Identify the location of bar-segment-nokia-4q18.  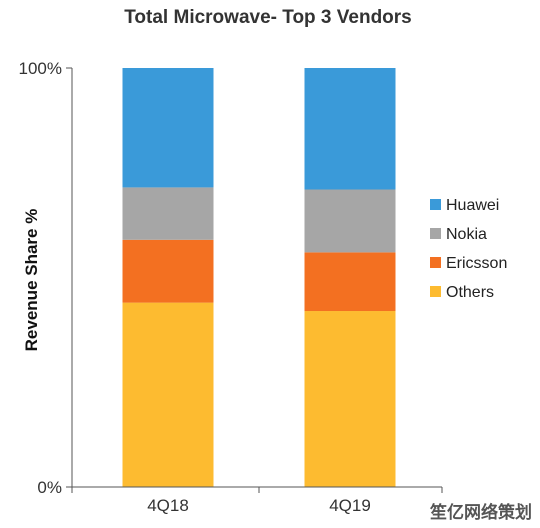
(168, 213).